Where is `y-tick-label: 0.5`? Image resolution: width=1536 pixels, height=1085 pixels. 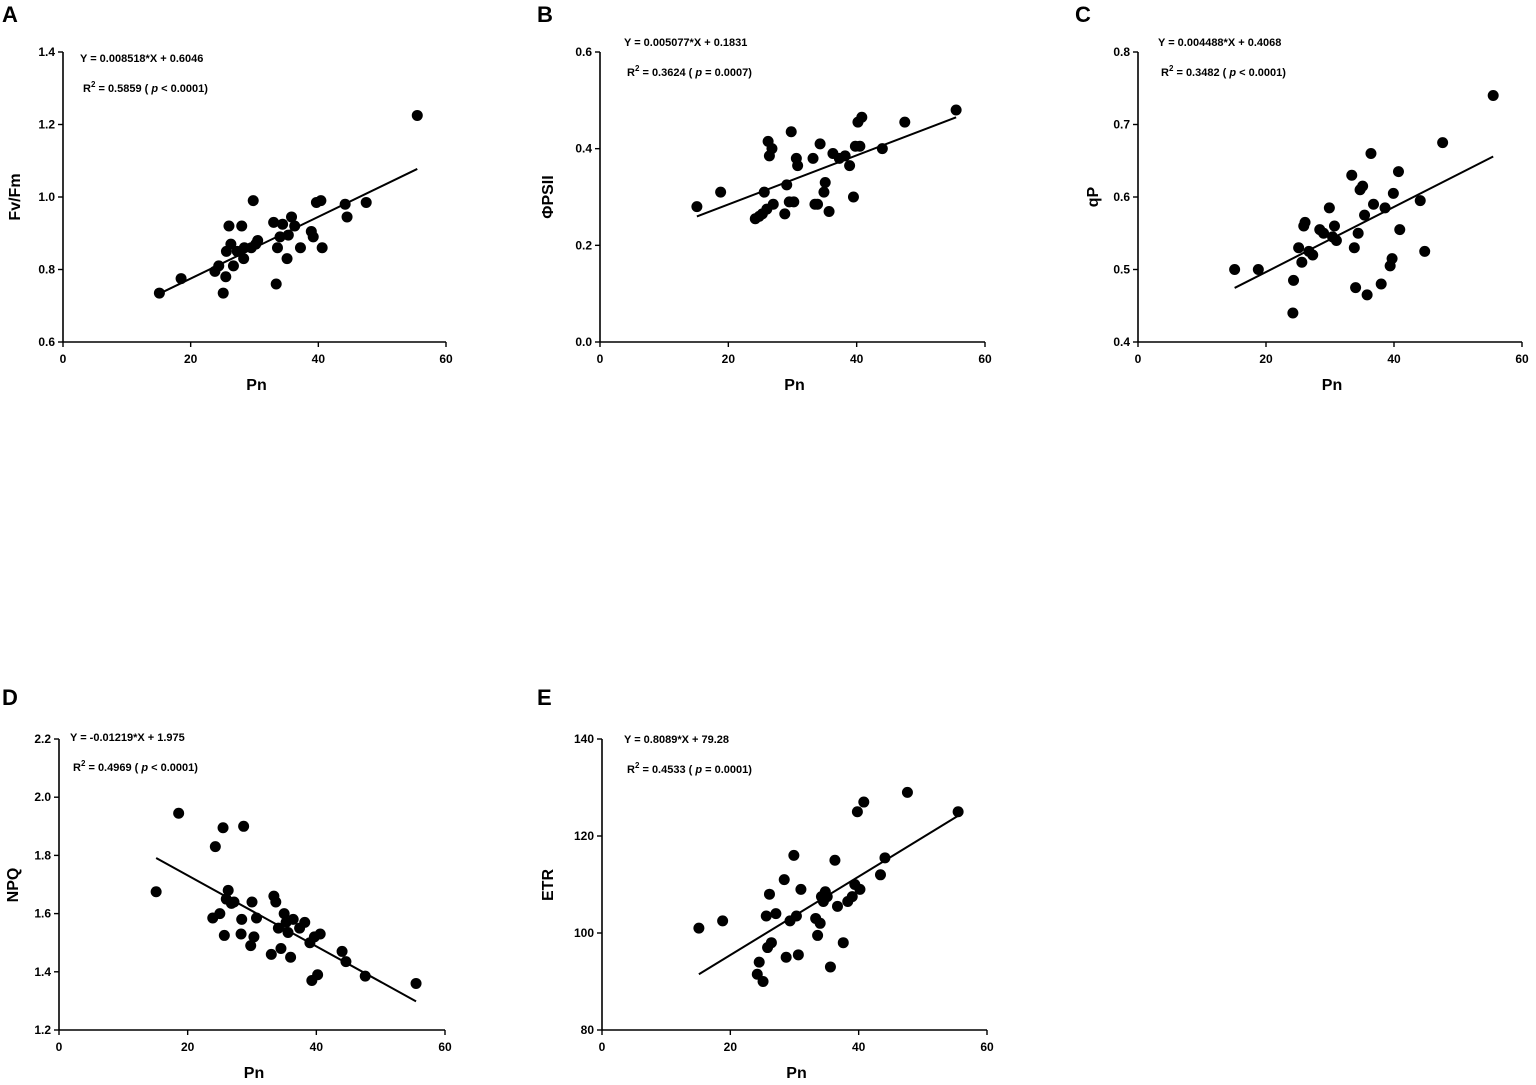 y-tick-label: 0.5 is located at coordinates (1121, 270).